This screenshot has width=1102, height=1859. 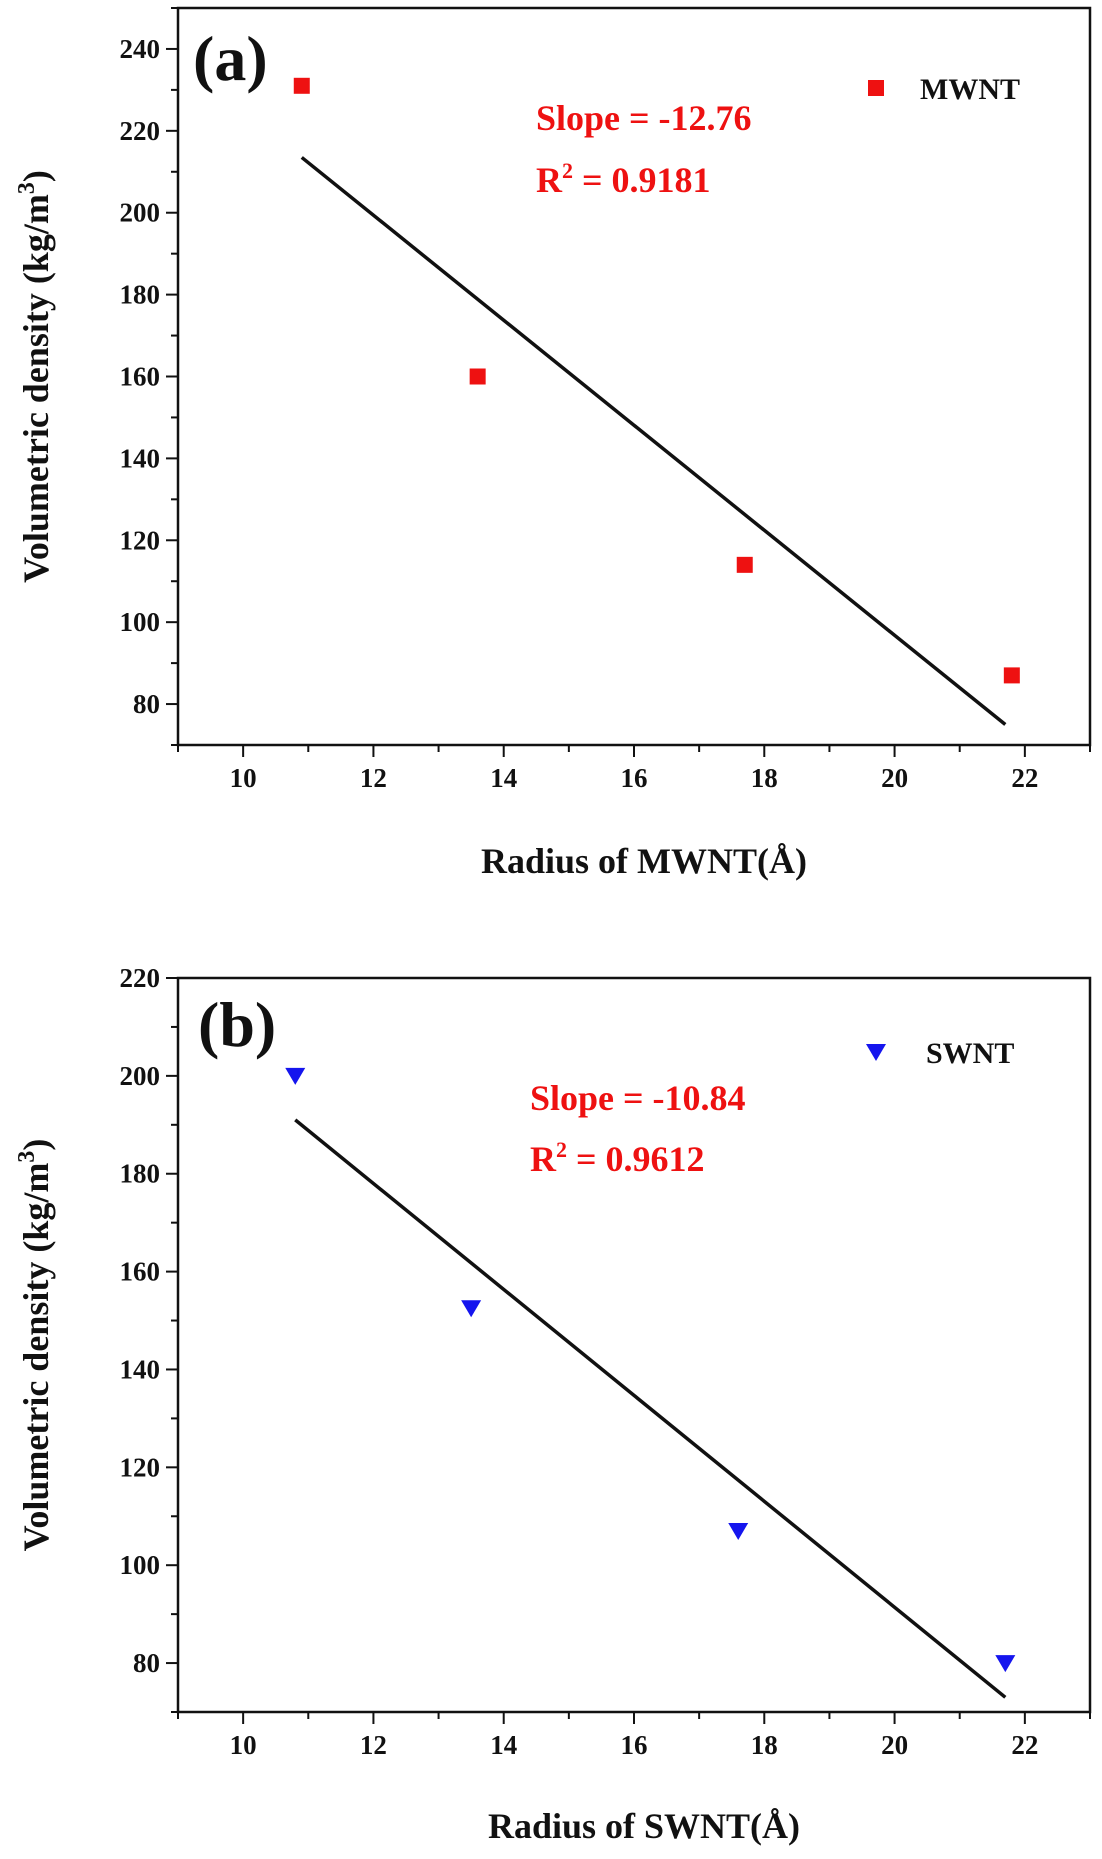 What do you see at coordinates (644, 118) in the screenshot?
I see `slope-annotation: Slope = -12.76` at bounding box center [644, 118].